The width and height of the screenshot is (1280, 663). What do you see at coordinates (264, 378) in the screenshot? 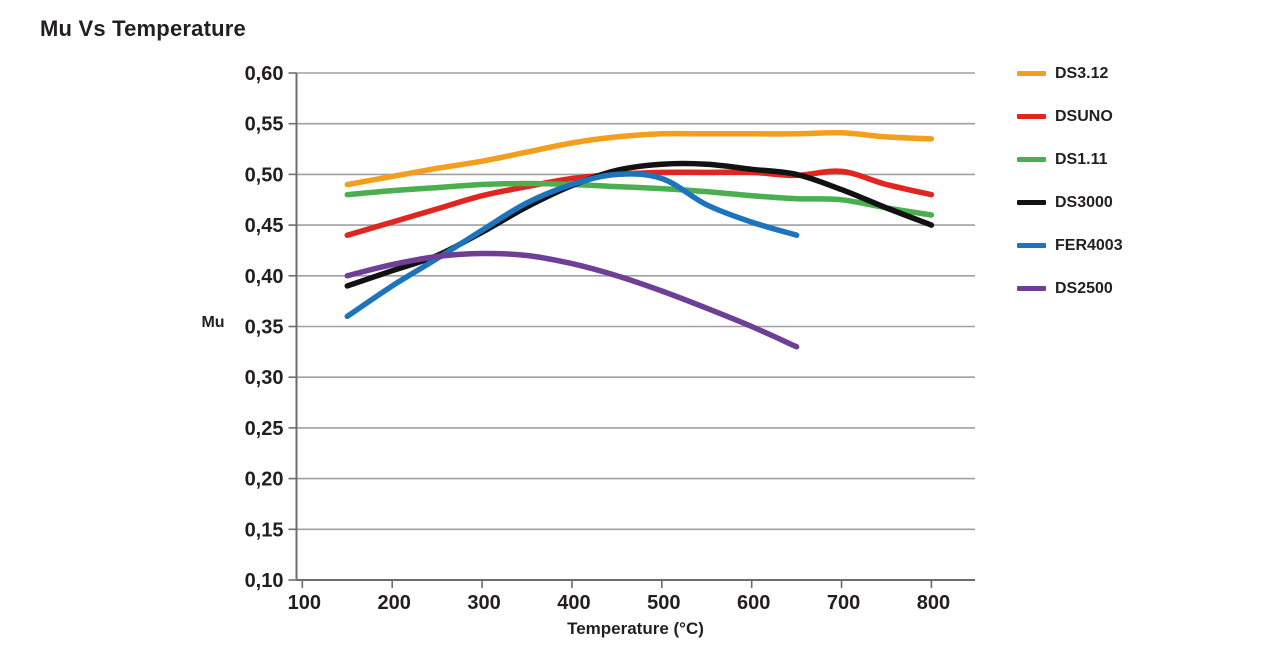
I see `y-tick-label: 0,30` at bounding box center [264, 378].